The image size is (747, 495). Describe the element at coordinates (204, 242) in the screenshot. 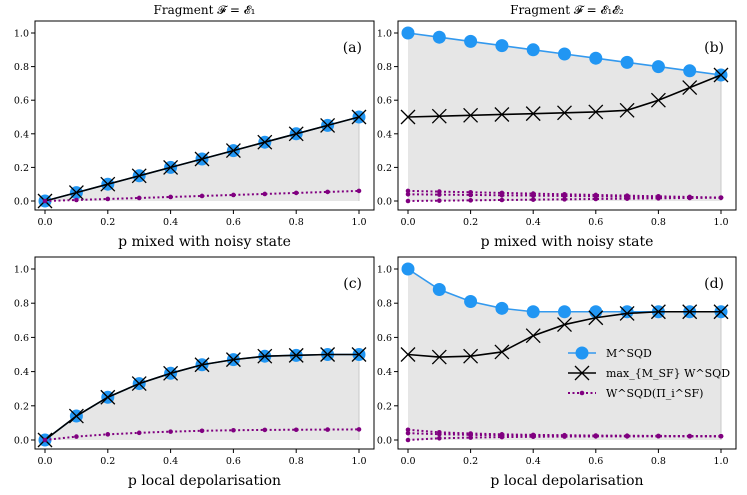

I see `x-axis-label: p mixed with noisy state` at that location.